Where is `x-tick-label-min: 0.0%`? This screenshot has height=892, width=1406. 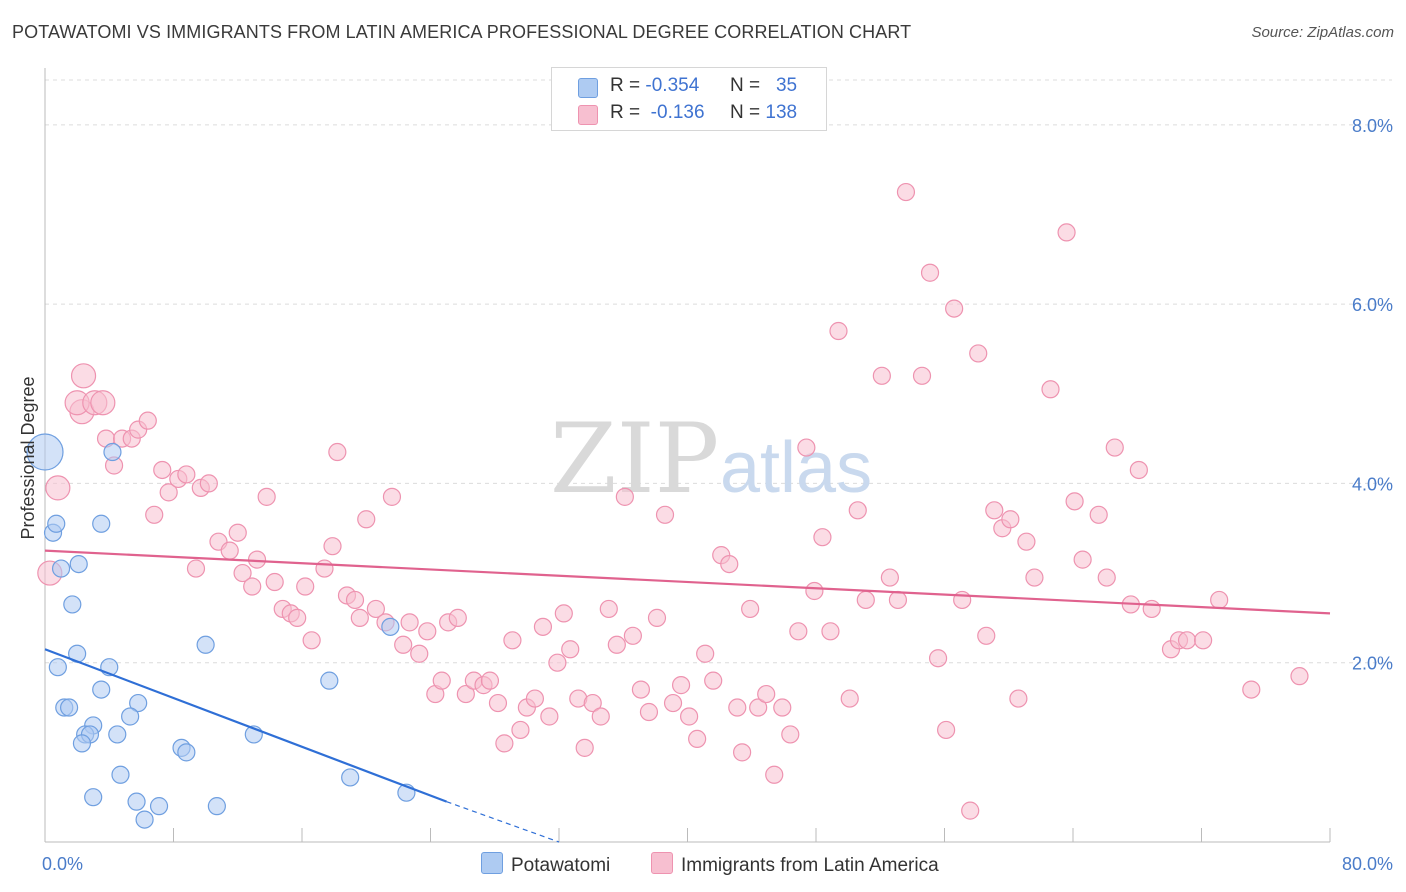
x-tick-label-min: 0.0% is located at coordinates (62, 864).